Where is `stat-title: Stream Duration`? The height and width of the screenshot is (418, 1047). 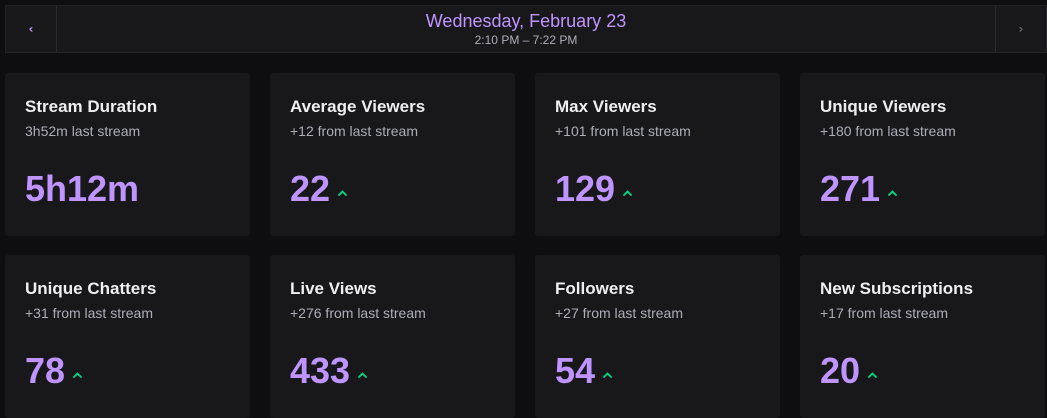 stat-title: Stream Duration is located at coordinates (91, 106).